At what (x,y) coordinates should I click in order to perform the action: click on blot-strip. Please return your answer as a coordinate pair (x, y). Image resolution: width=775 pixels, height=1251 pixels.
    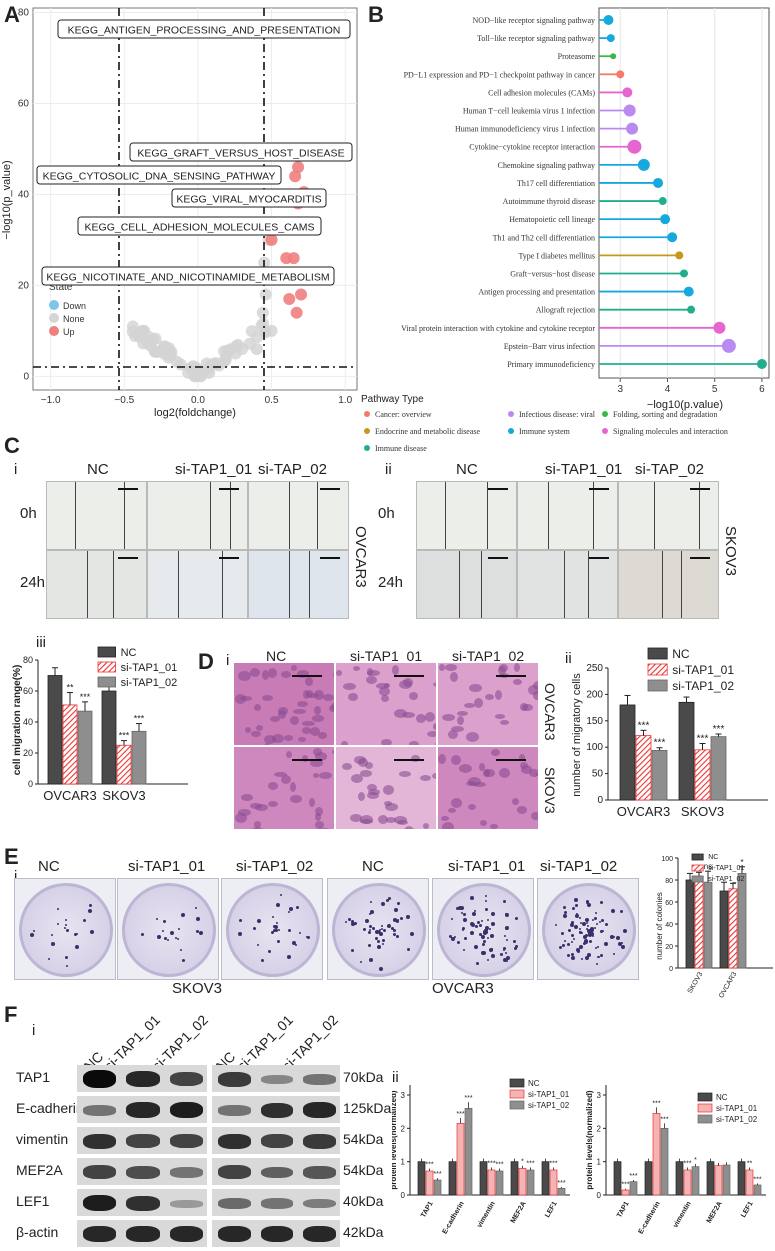
    Looking at the image, I should click on (142, 1109).